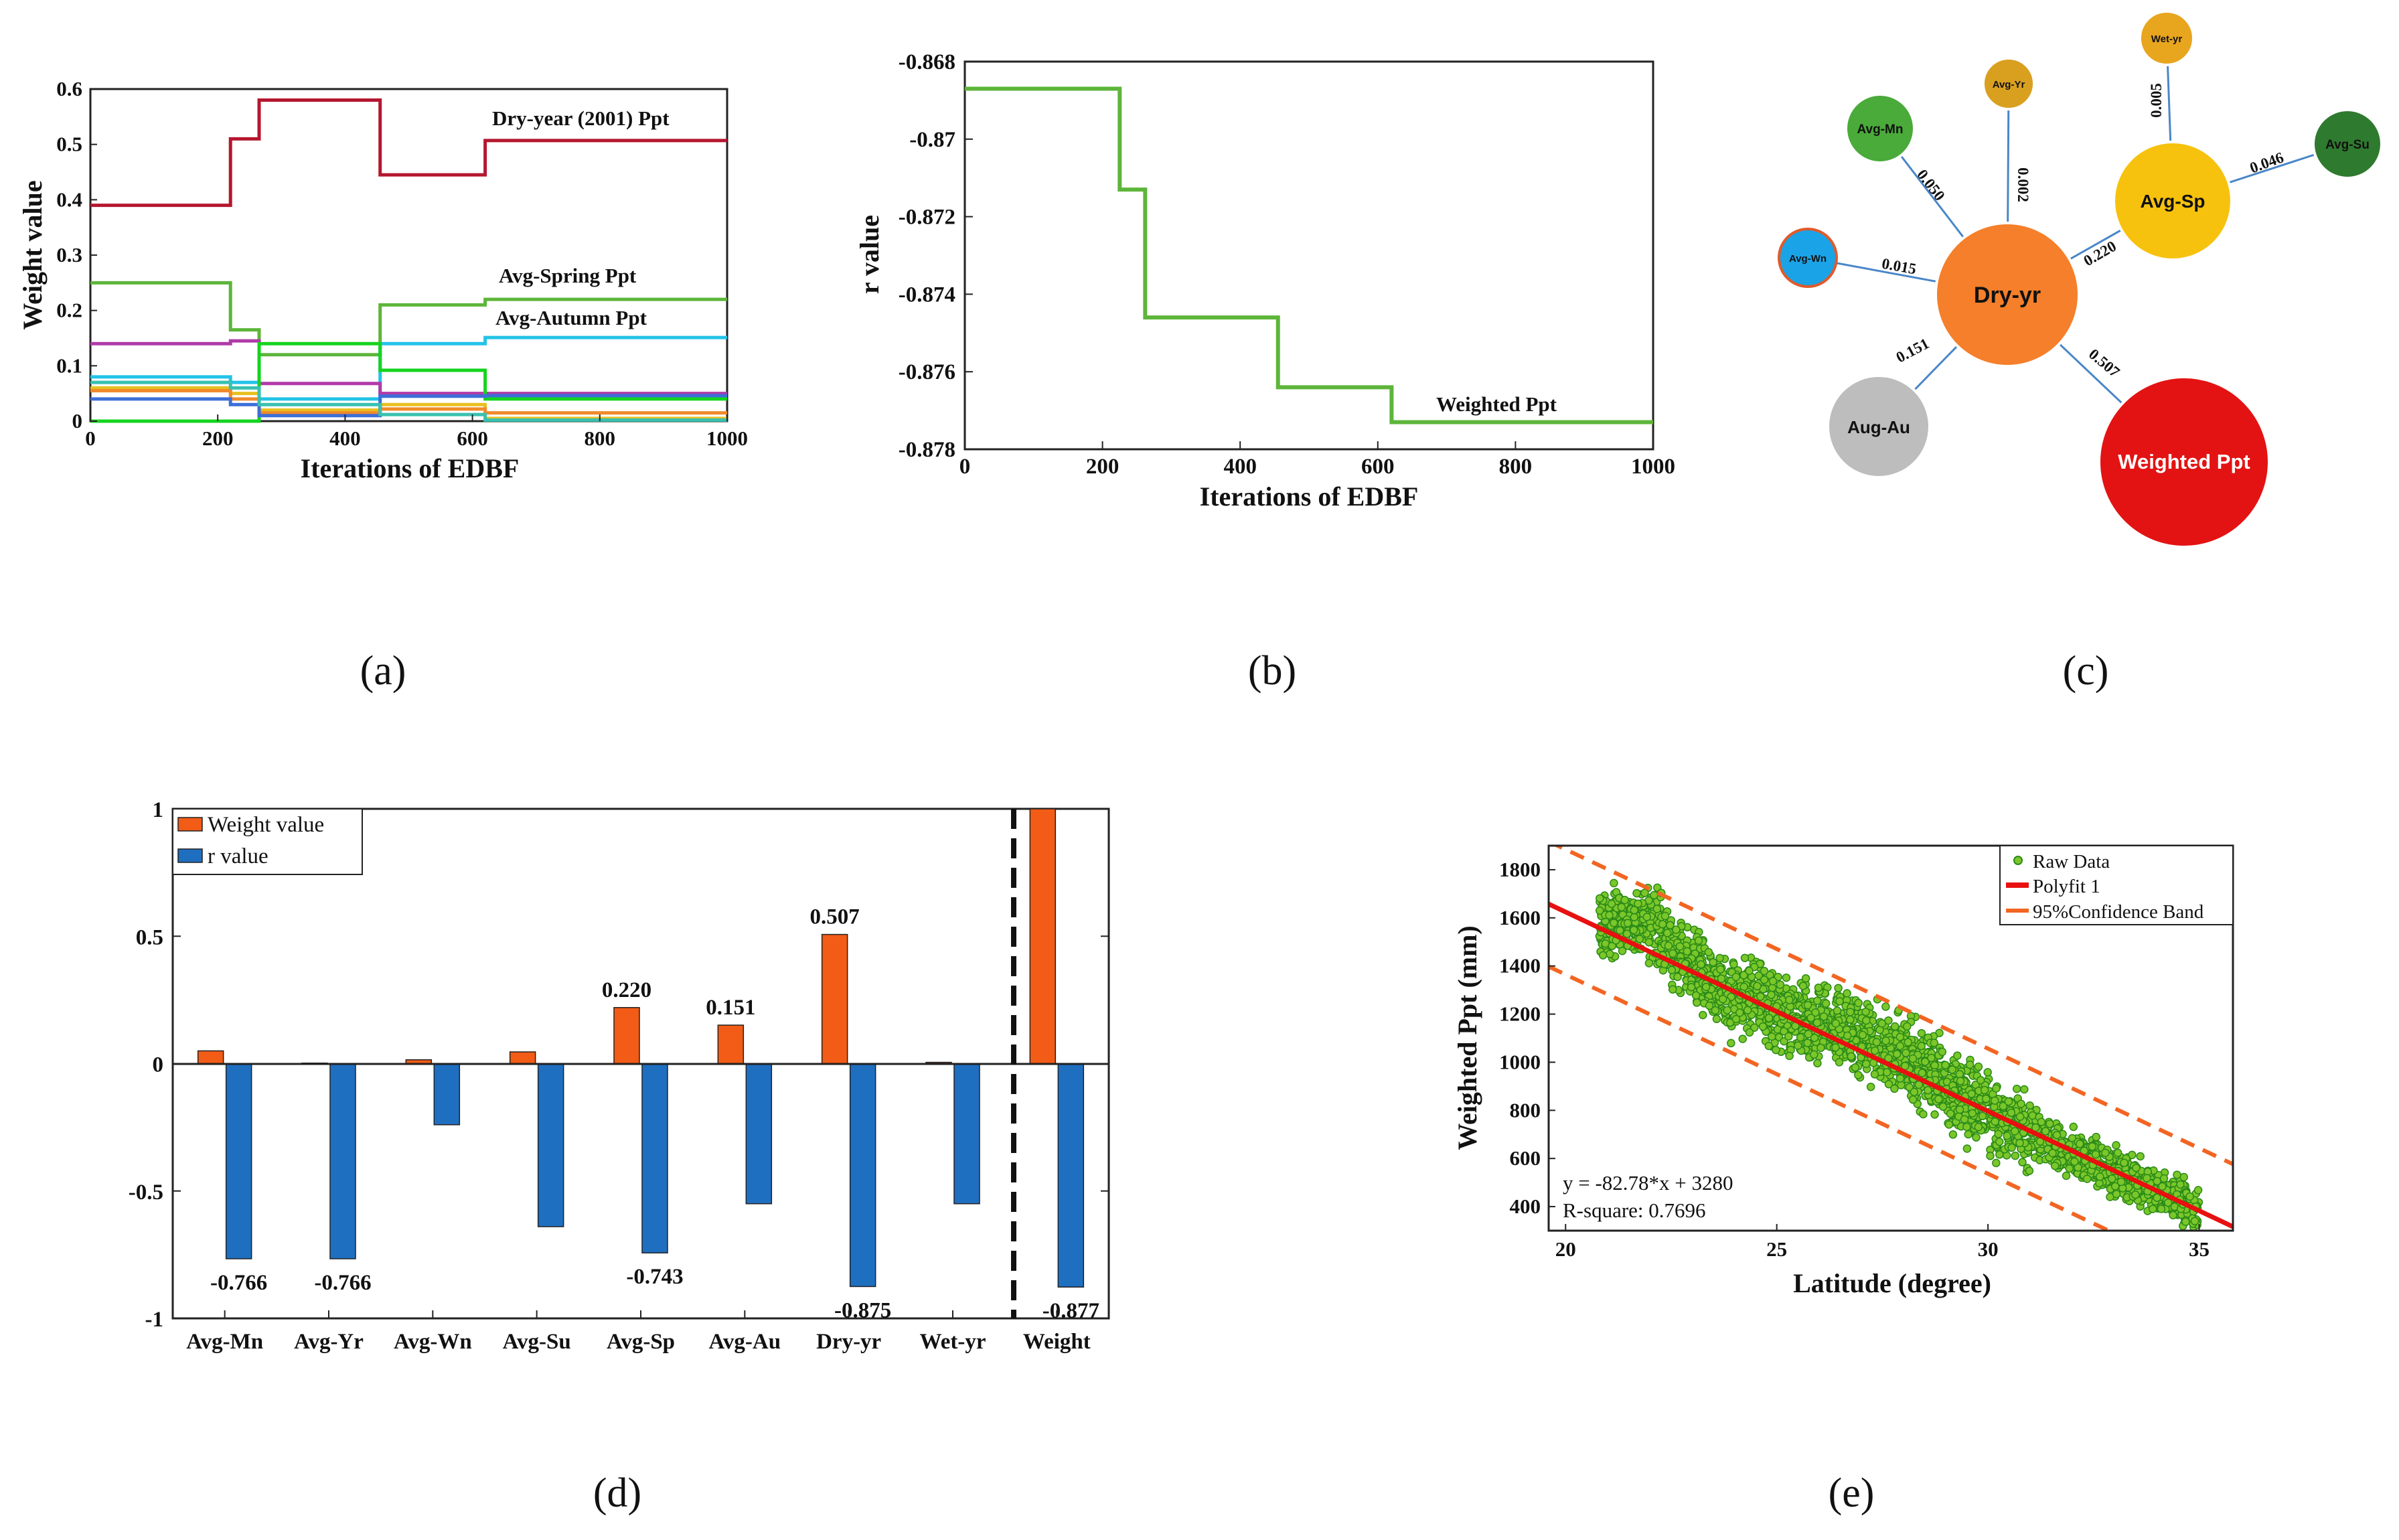  Describe the element at coordinates (626, 990) in the screenshot. I see `bar-label-weight: 0.220` at that location.